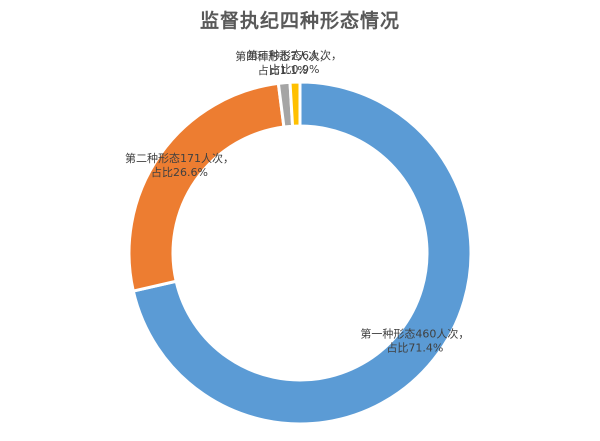 The width and height of the screenshot is (600, 441). I want to click on data-label: 第三种形态6人次，占比0.9%, so click(294, 62).